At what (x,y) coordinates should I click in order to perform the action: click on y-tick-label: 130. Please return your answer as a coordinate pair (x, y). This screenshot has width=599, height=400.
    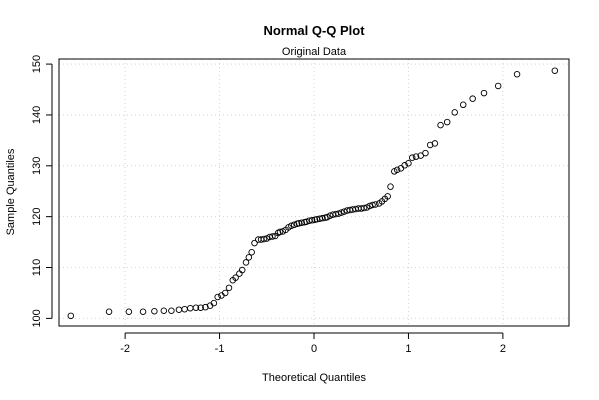
    Looking at the image, I should click on (37, 166).